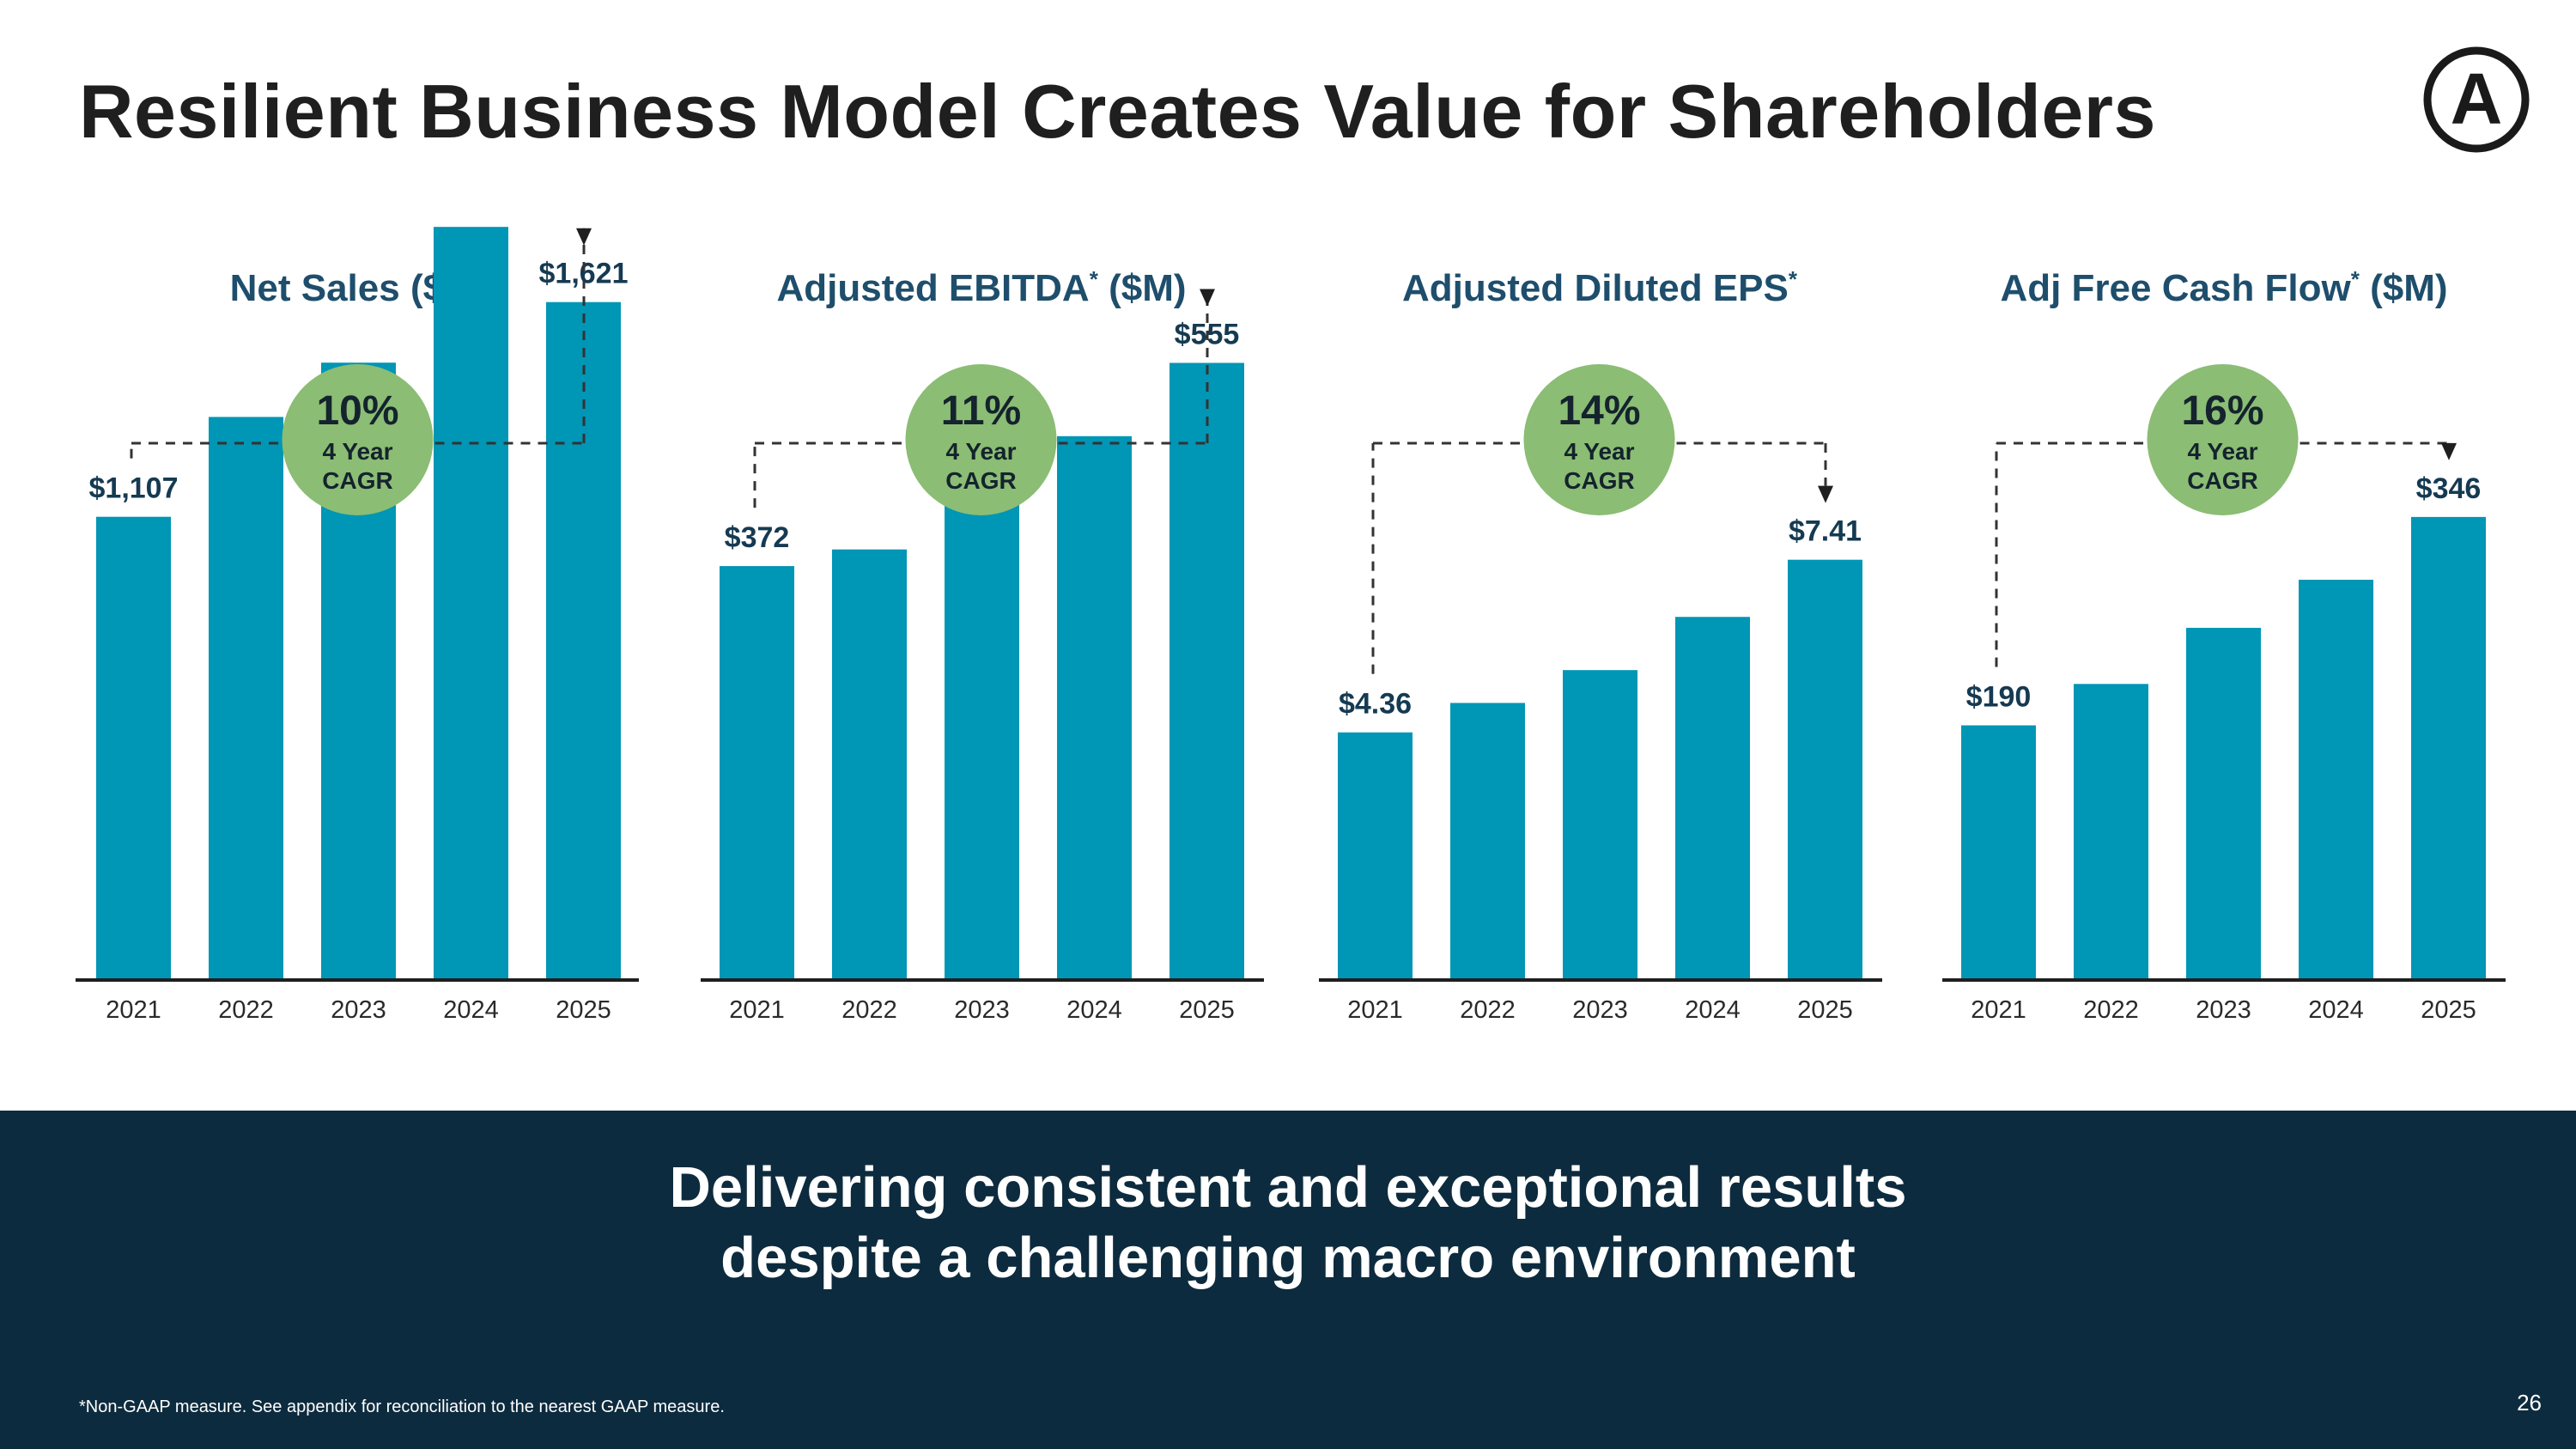 This screenshot has height=1449, width=2576. Describe the element at coordinates (1288, 1258) in the screenshot. I see `banner-line-2: despite a challenging macro environment` at that location.